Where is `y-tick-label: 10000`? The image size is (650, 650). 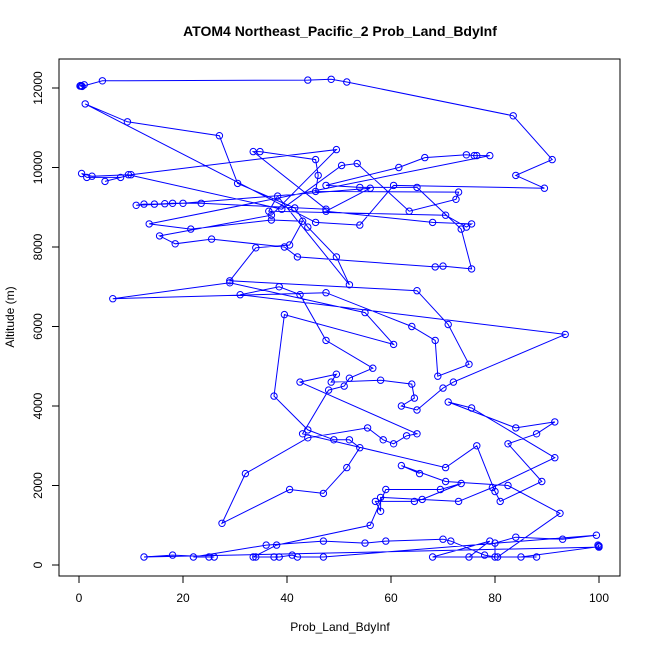 y-tick-label: 10000 is located at coordinates (38, 167).